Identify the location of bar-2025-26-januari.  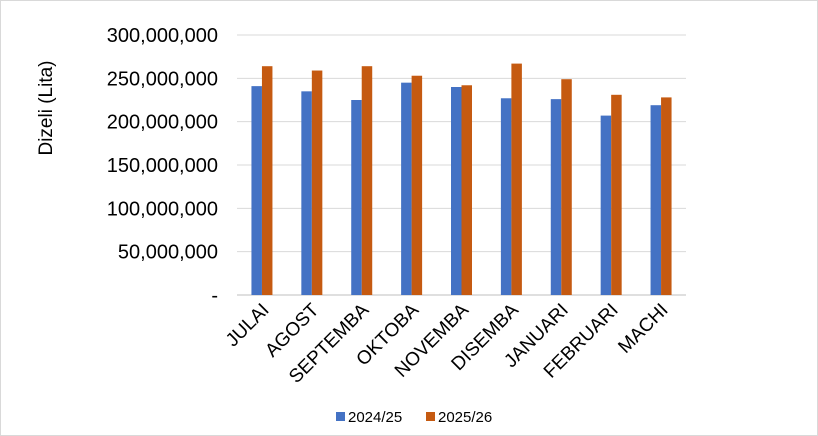
(566, 187).